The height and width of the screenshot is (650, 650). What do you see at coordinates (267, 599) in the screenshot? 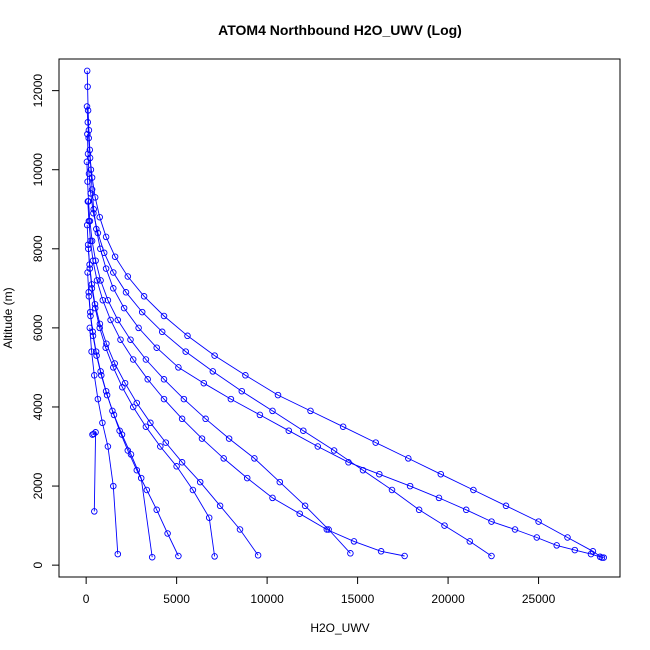
I see `x-tick-label: 10000` at bounding box center [267, 599].